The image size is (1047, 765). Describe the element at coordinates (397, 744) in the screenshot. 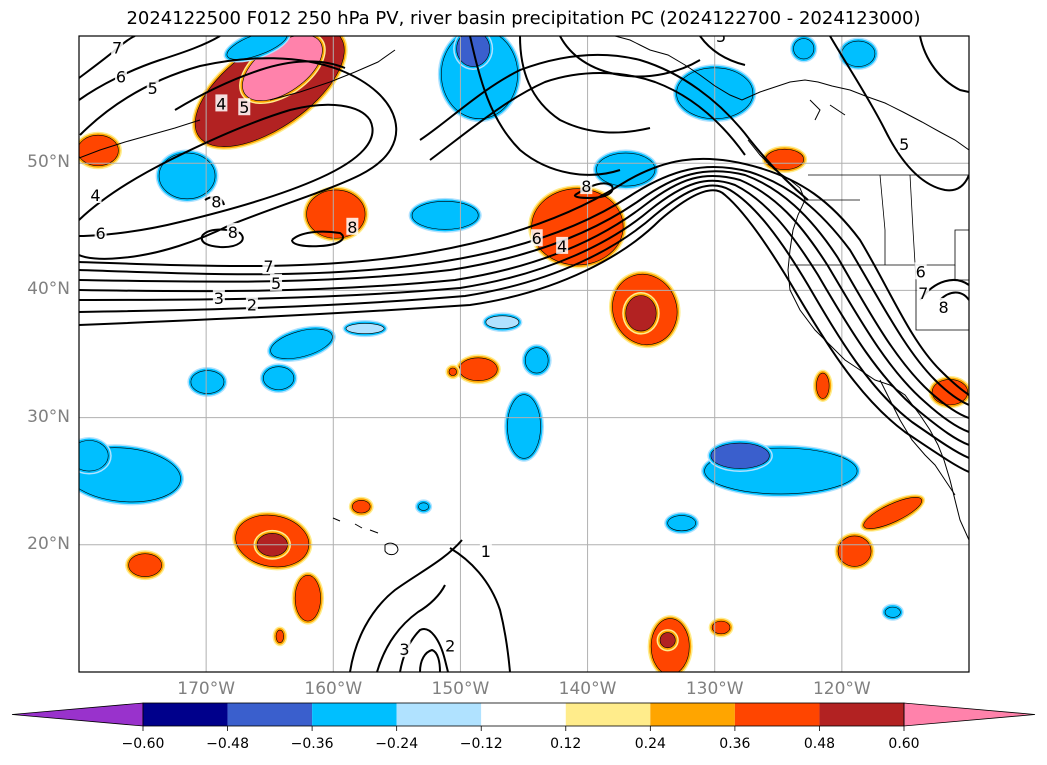

I see `colorbar-tick-label: −0.24` at that location.